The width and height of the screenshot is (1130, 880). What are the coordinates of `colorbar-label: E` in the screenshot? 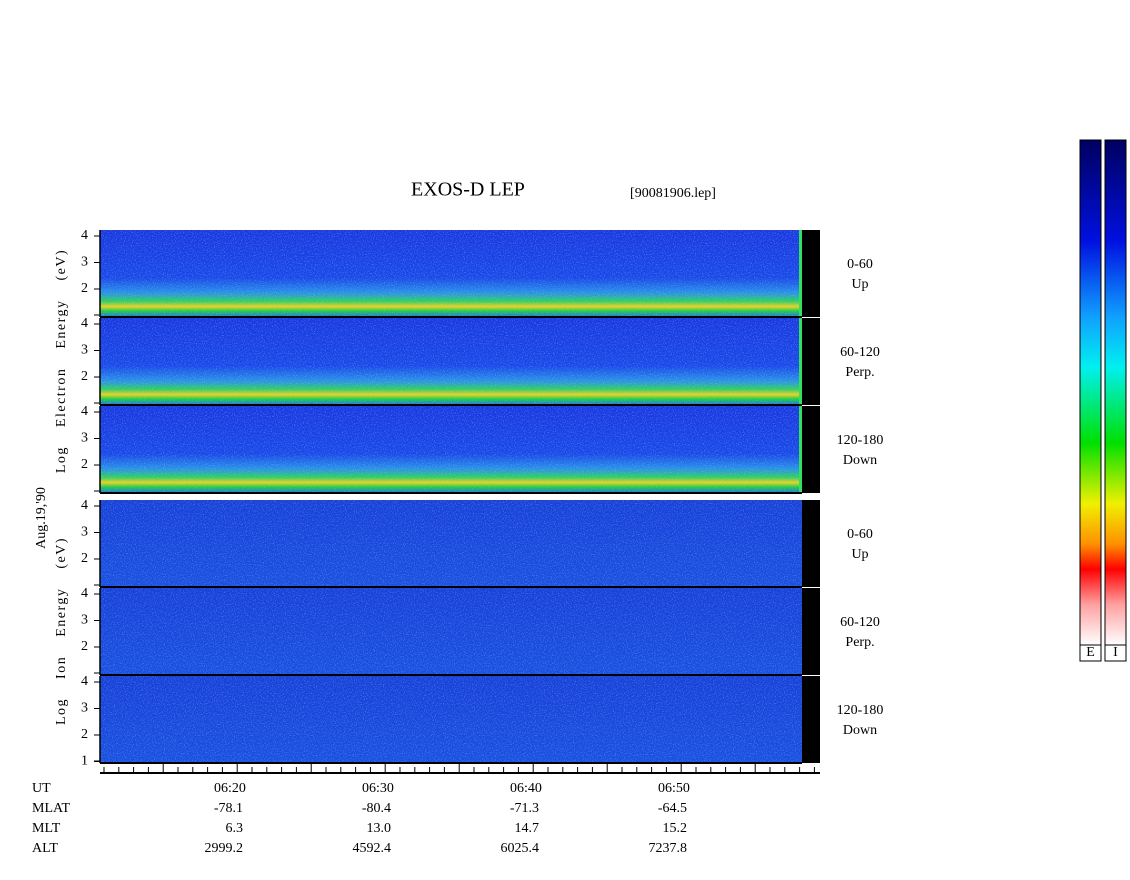 It's located at (1090, 652).